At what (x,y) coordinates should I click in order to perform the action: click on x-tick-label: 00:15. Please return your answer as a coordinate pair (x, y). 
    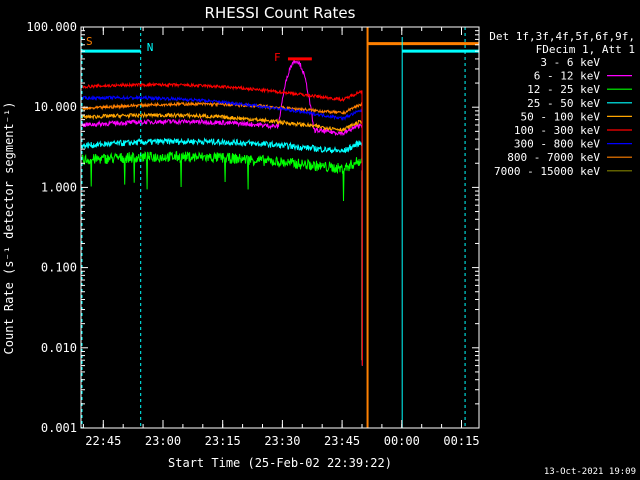
    Looking at the image, I should click on (461, 441).